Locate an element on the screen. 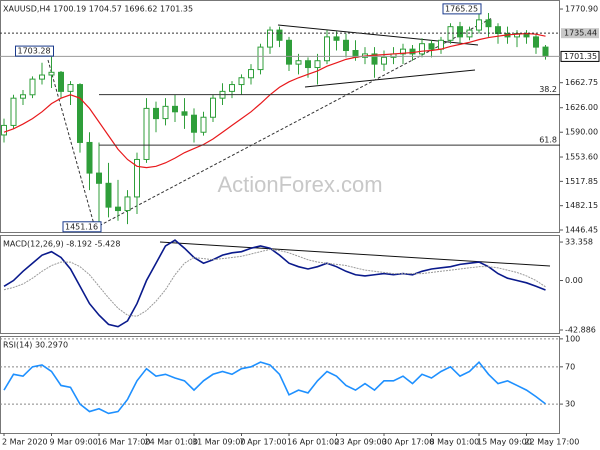 This screenshot has height=450, width=600. panel-title: RSI(14) 30.2970 is located at coordinates (35, 345).